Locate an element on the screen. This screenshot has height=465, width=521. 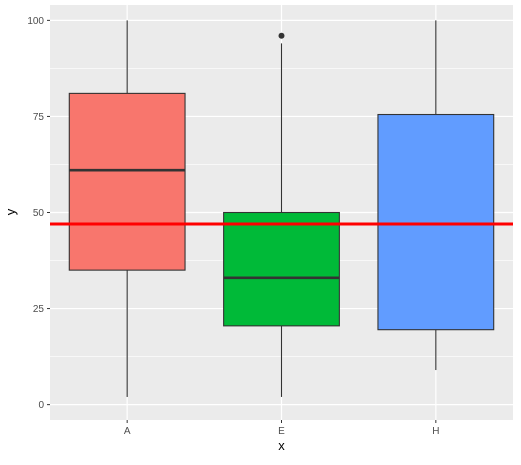
y-tick-label: 100 is located at coordinates (35, 21).